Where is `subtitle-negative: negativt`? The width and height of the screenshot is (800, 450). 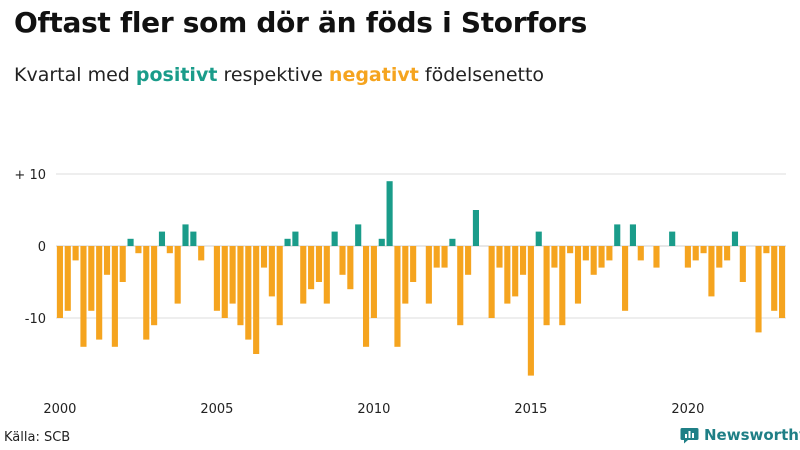 subtitle-negative: negativt is located at coordinates (373, 75).